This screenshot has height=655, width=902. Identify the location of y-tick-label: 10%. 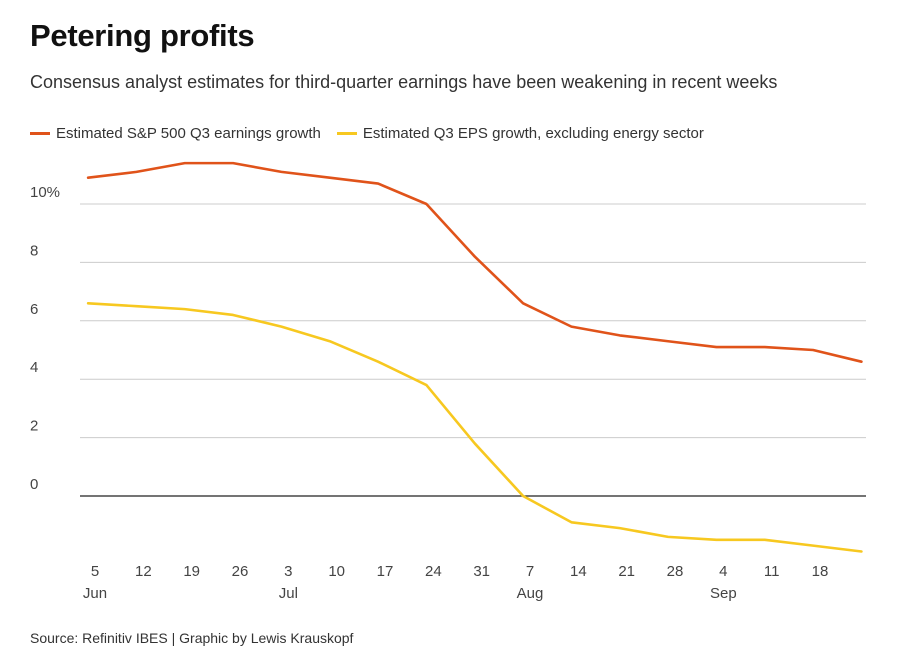
(45, 192).